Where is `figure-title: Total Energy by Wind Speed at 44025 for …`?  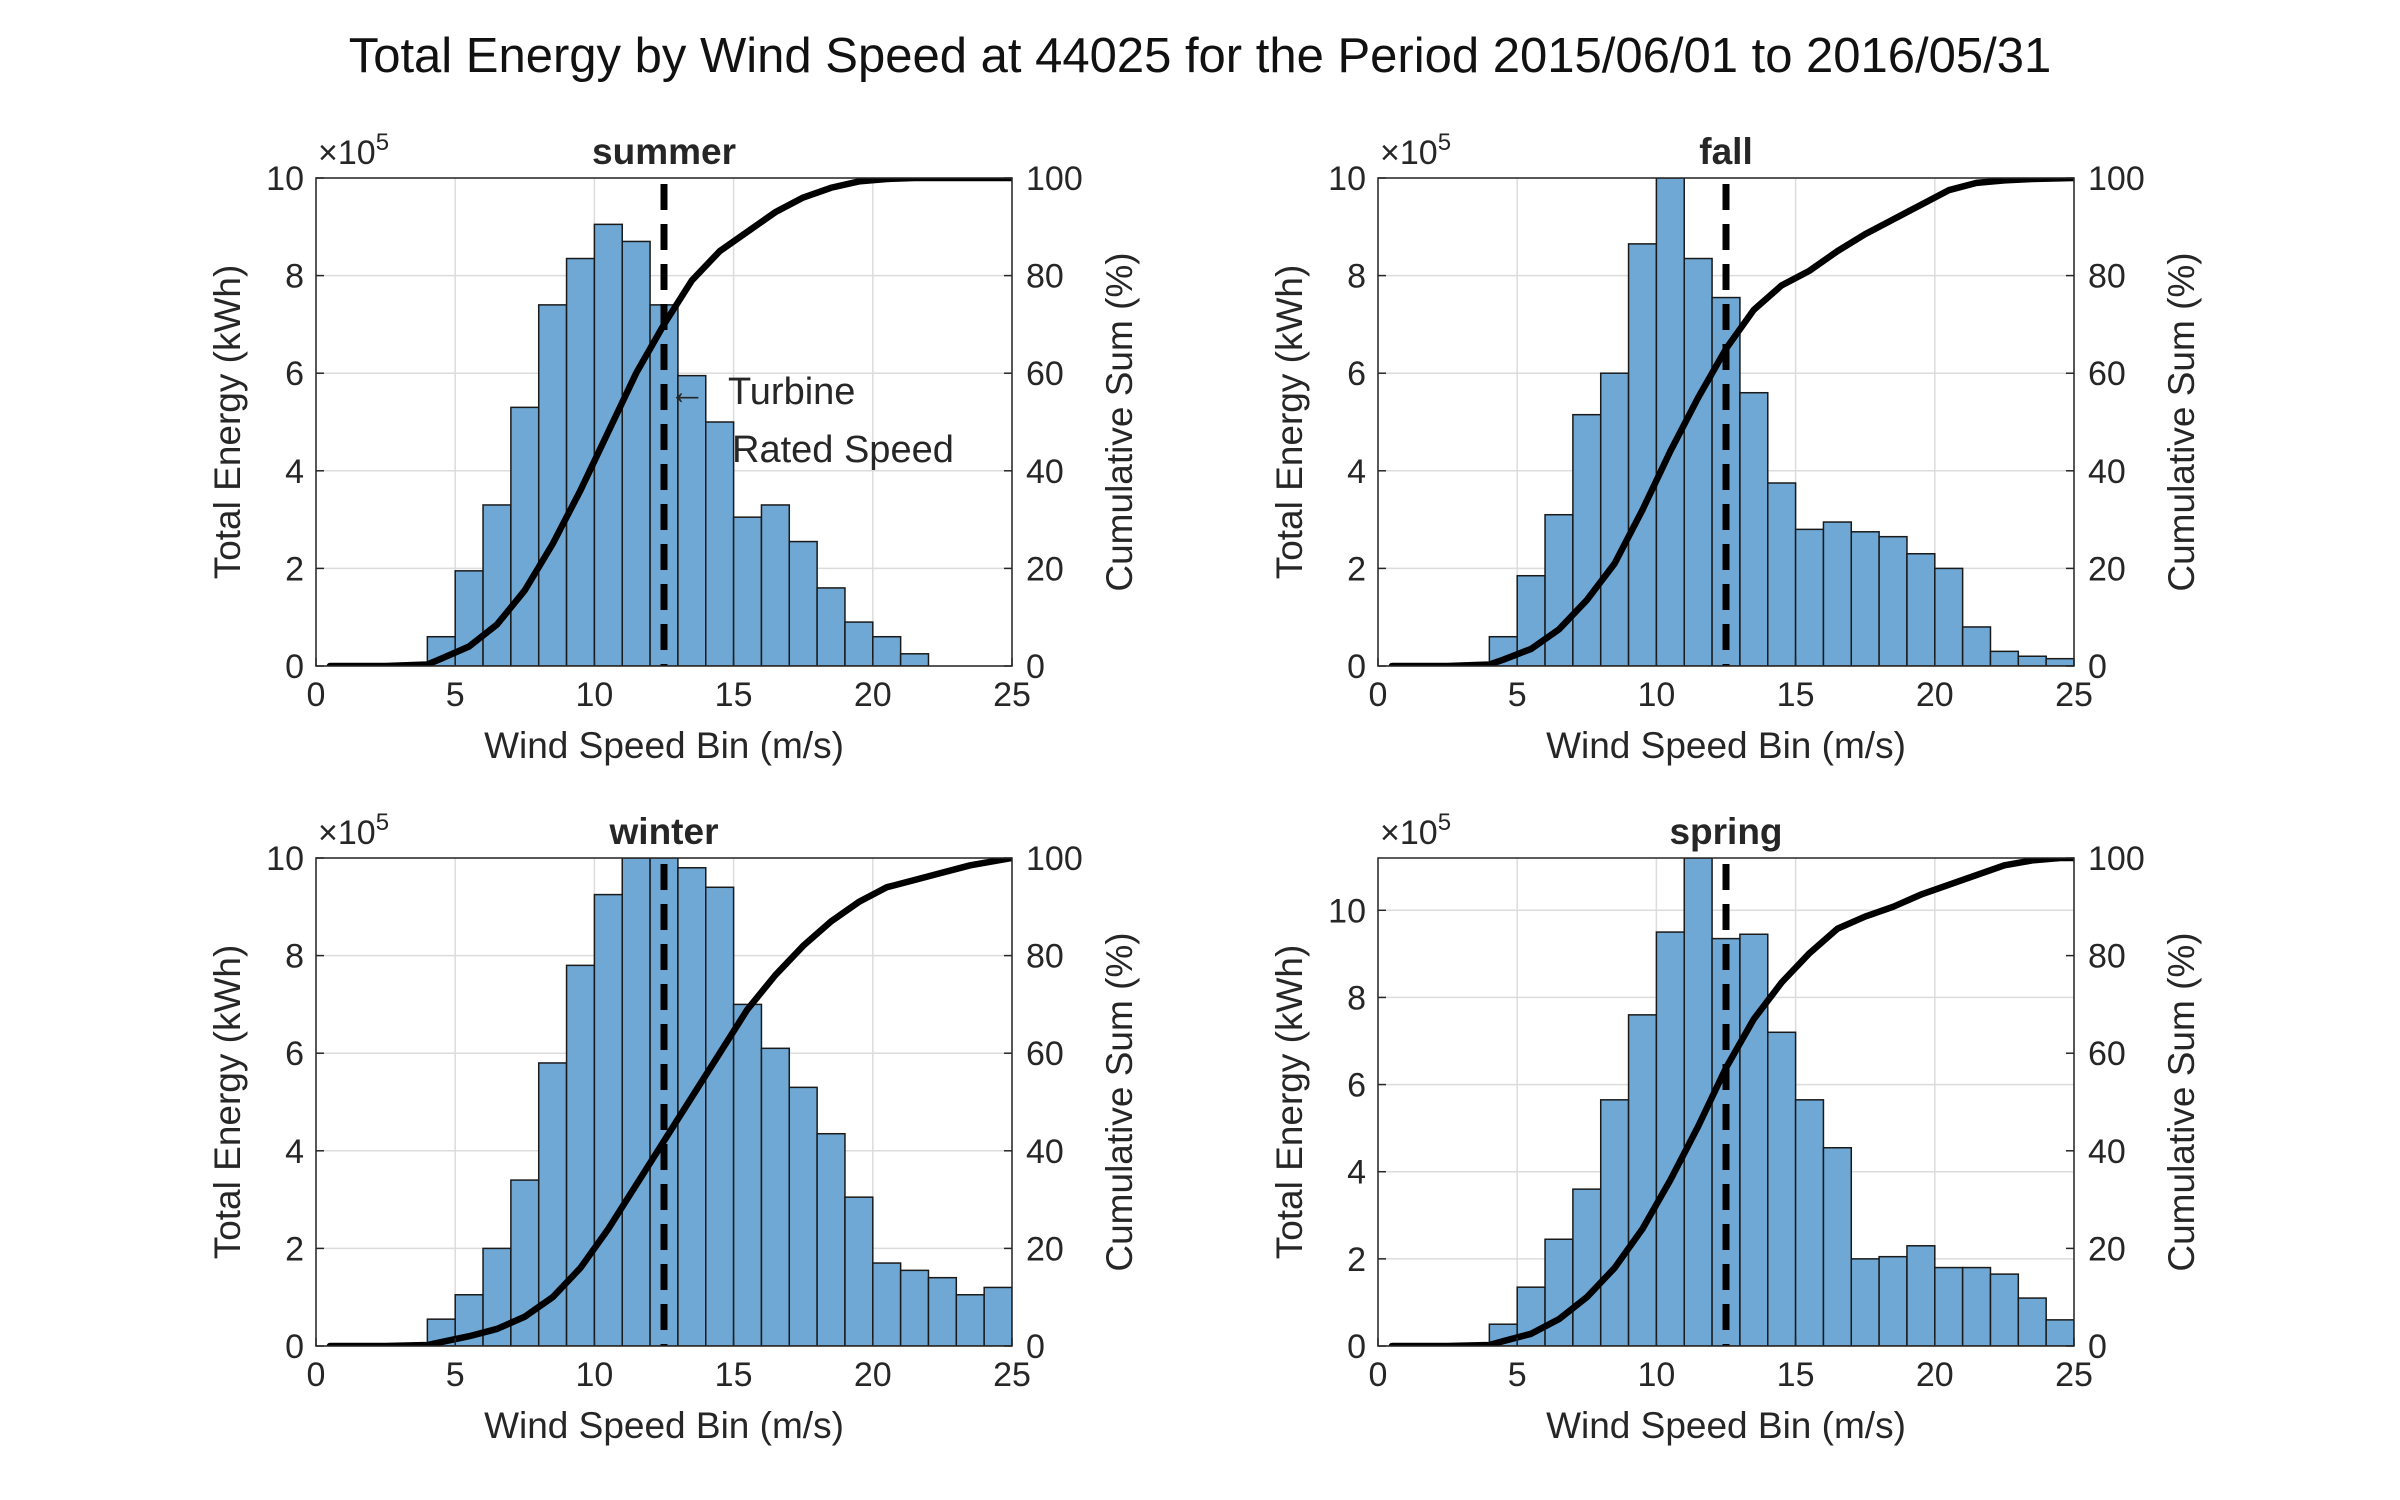
figure-title: Total Energy by Wind Speed at 44025 for … is located at coordinates (1200, 56).